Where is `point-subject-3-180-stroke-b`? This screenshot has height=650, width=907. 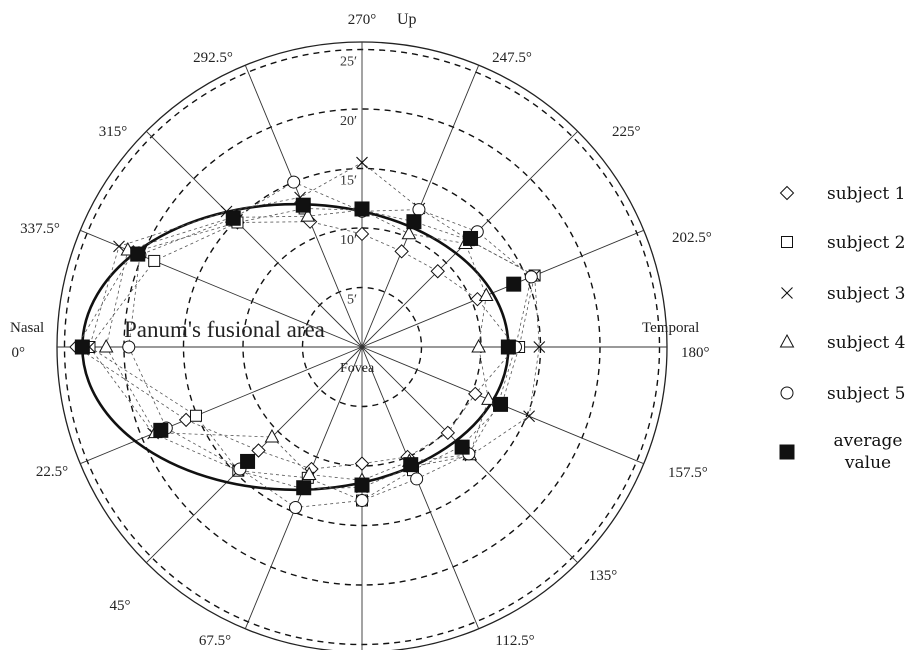
point-subject-3-180-stroke-b is located at coordinates (539, 347).